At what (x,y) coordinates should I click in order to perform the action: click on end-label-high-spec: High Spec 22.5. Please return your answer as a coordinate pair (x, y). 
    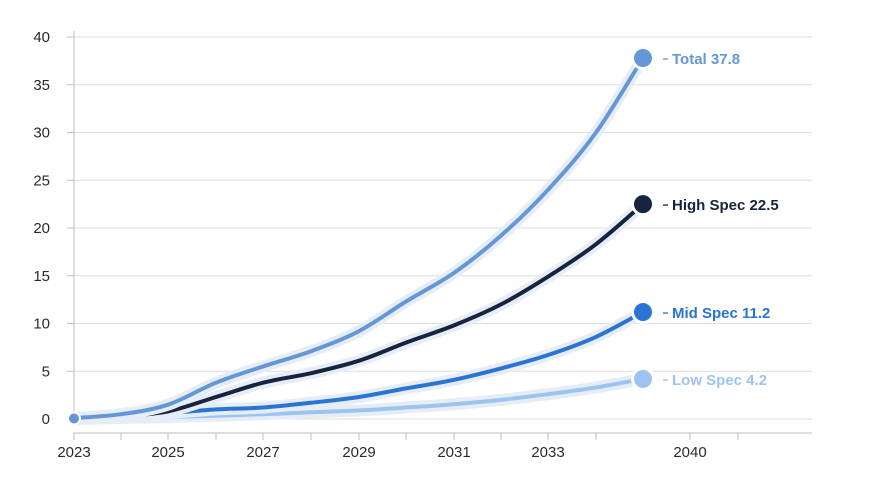
    Looking at the image, I should click on (725, 205).